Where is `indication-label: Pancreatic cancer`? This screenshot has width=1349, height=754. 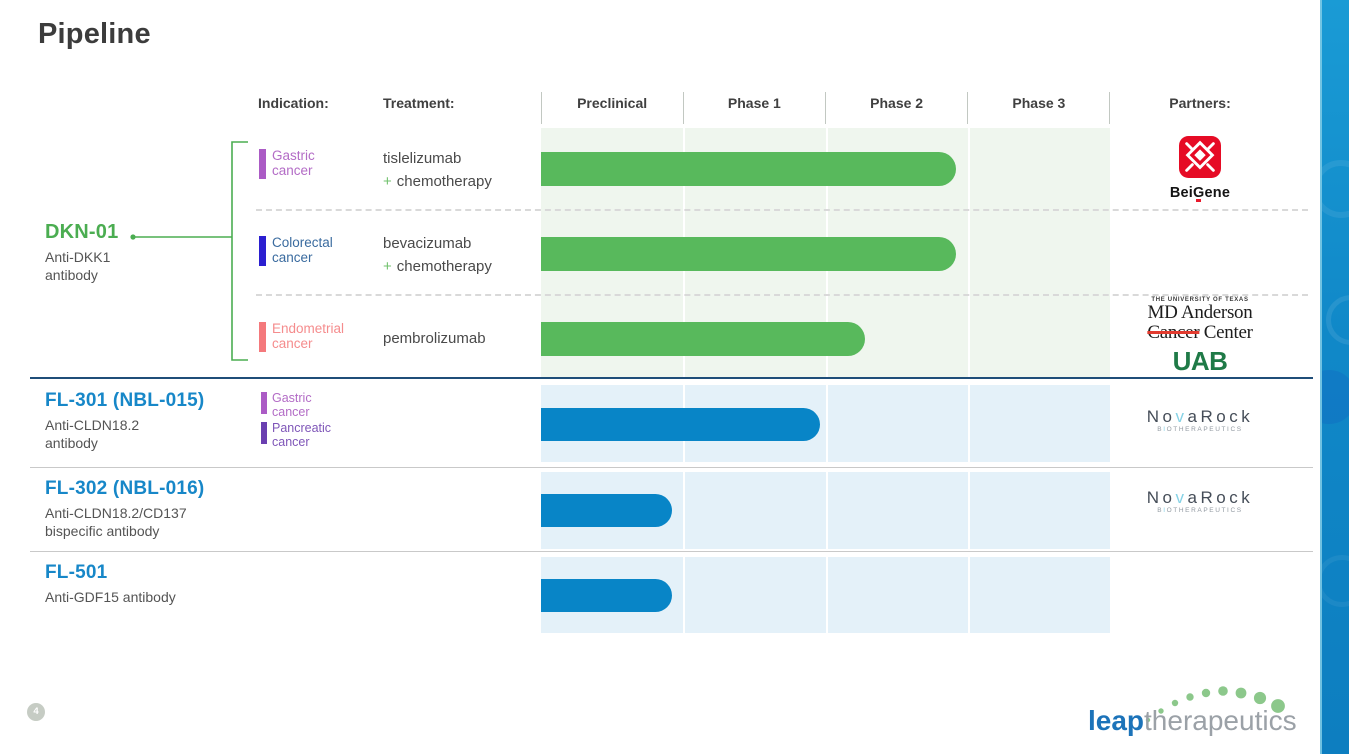
indication-label: Pancreatic cancer is located at coordinates (302, 435).